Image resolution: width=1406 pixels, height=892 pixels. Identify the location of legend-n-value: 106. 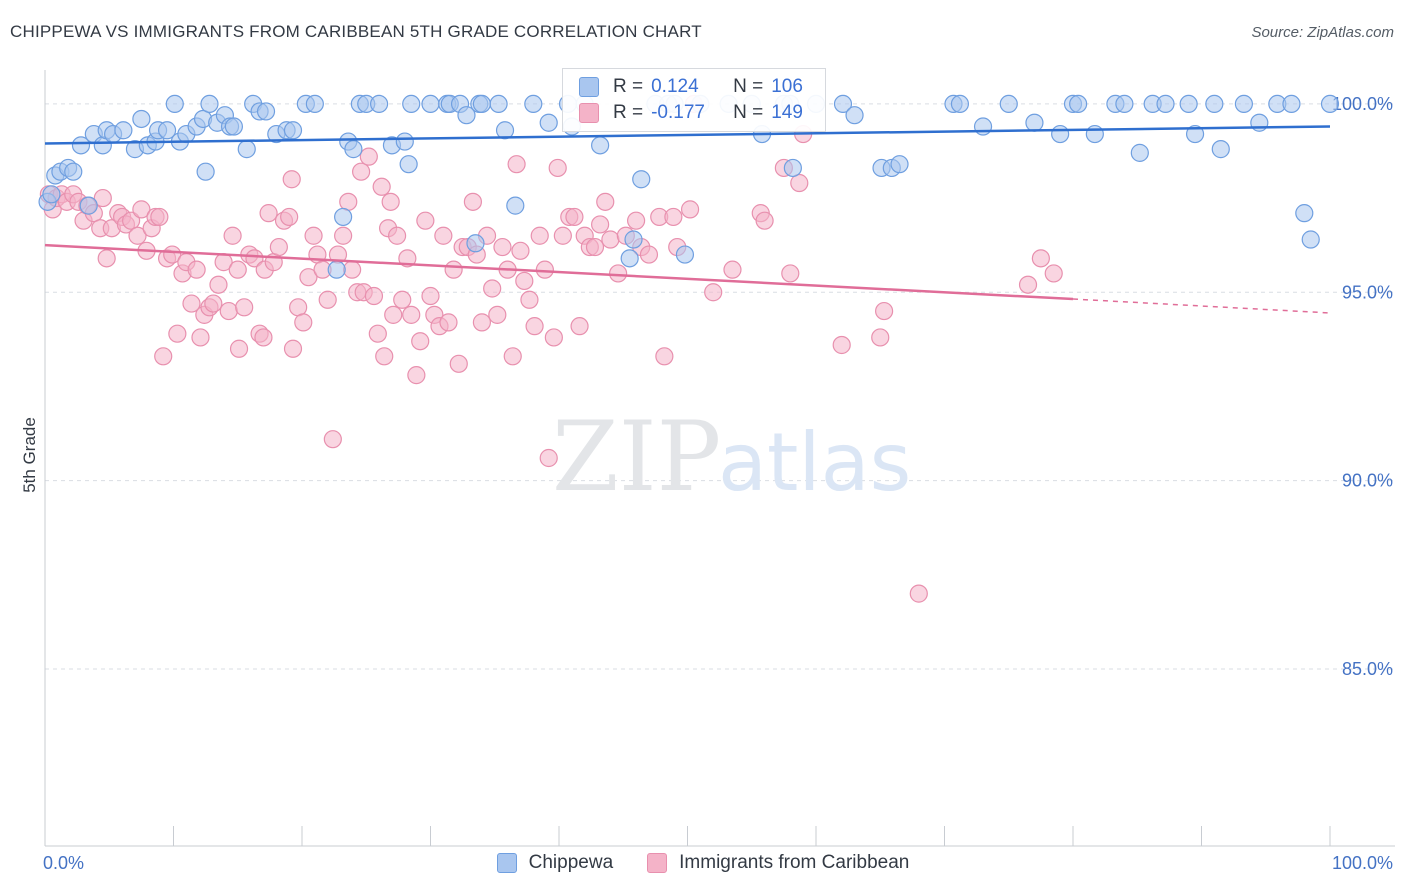
(787, 86).